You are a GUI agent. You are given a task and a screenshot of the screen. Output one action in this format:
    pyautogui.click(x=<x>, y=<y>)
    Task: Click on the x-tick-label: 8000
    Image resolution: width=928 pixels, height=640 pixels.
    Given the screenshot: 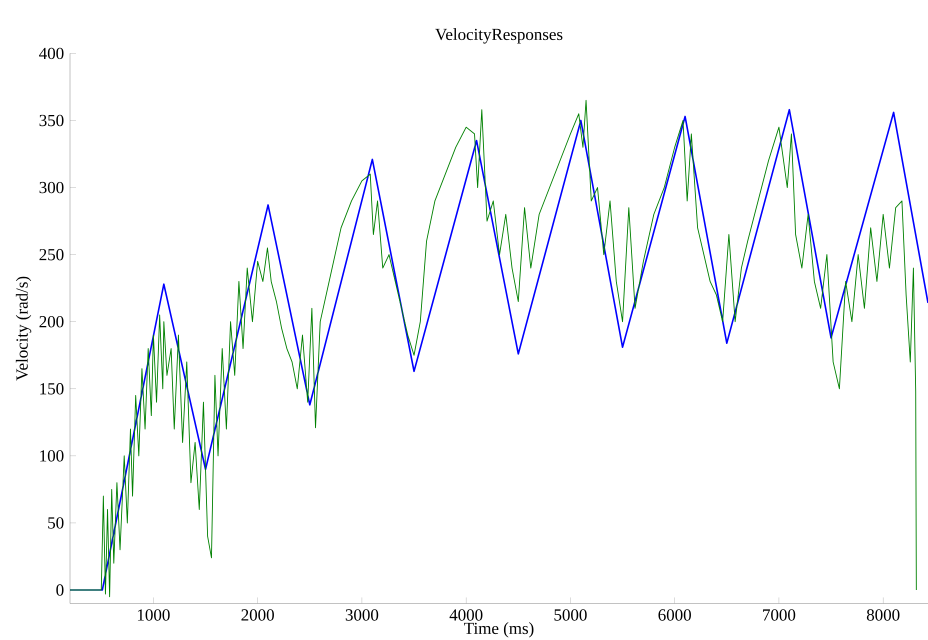 What is the action you would take?
    pyautogui.click(x=883, y=615)
    